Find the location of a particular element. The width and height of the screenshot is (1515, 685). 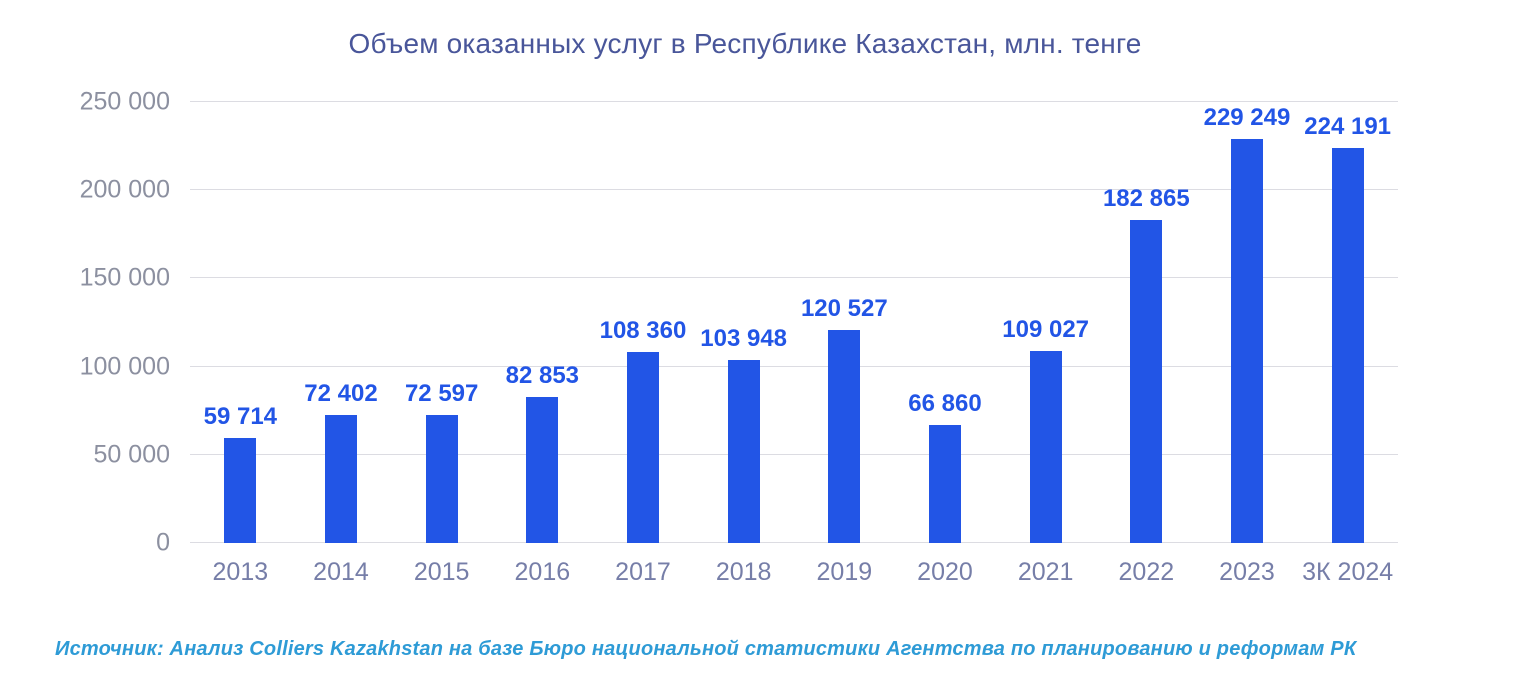

y-tick-label: 0 is located at coordinates (163, 542).